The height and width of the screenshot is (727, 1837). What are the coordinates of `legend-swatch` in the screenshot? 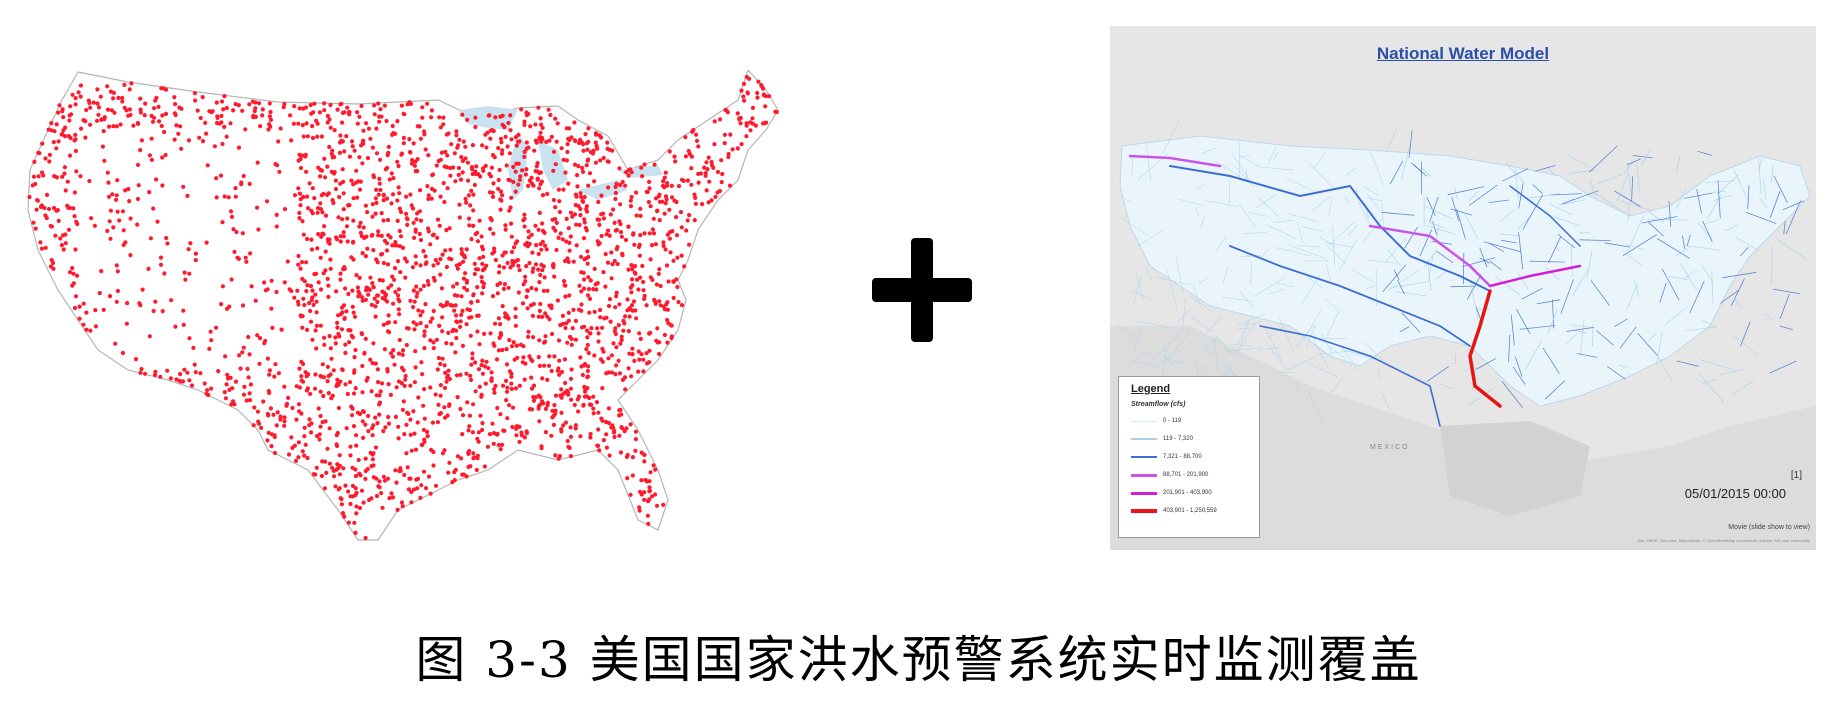 It's located at (1144, 511).